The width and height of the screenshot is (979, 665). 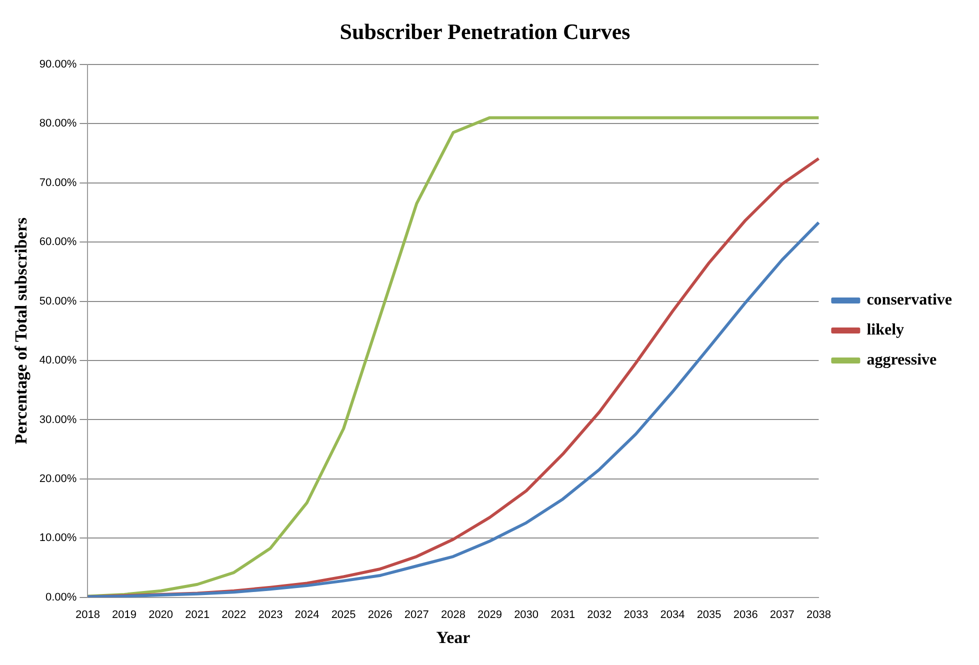 What do you see at coordinates (885, 330) in the screenshot?
I see `legend-label: likely` at bounding box center [885, 330].